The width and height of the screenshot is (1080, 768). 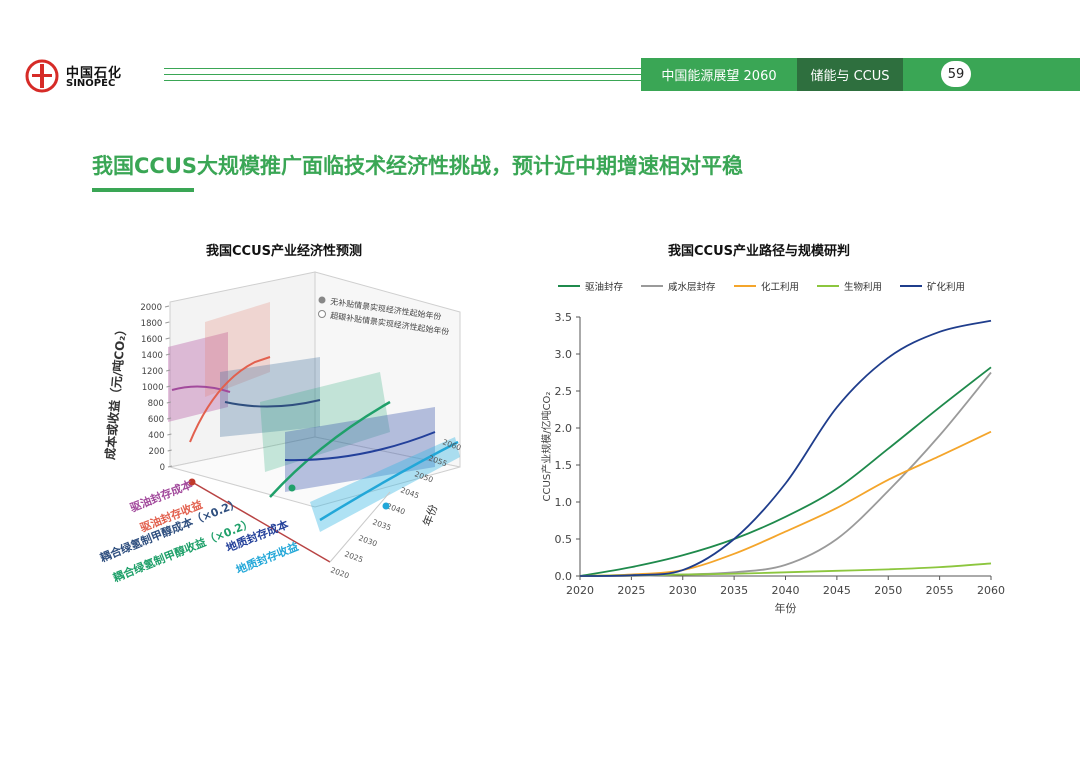 I want to click on chart-legend: 驱油封存 咸水层封存 化工利用 生物利用 矿化利用, so click(x=761, y=287).